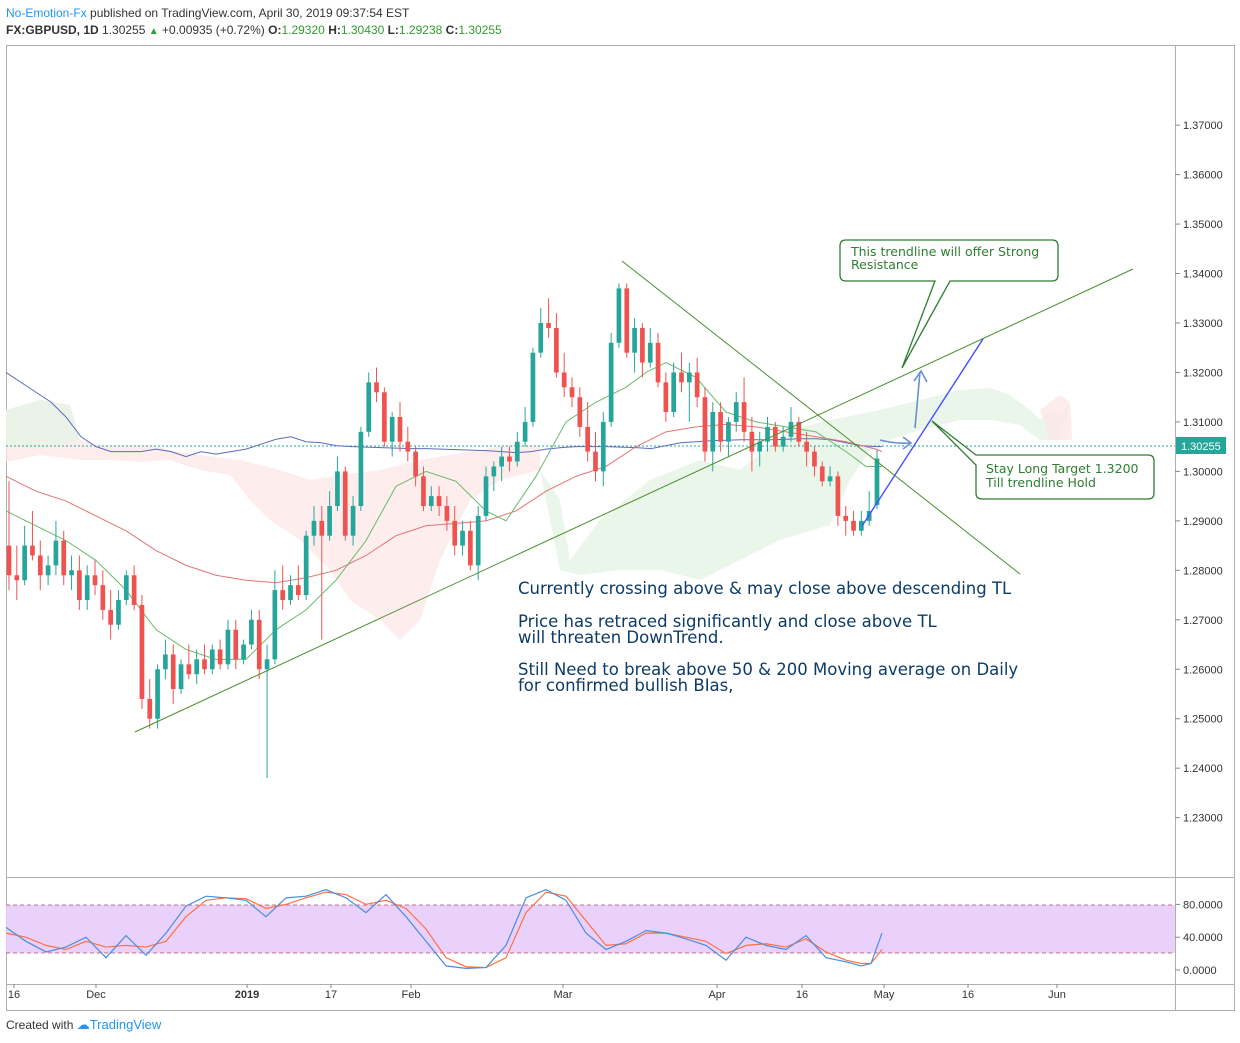  I want to click on tradingview-logo-icon: ☁, so click(83, 1024).